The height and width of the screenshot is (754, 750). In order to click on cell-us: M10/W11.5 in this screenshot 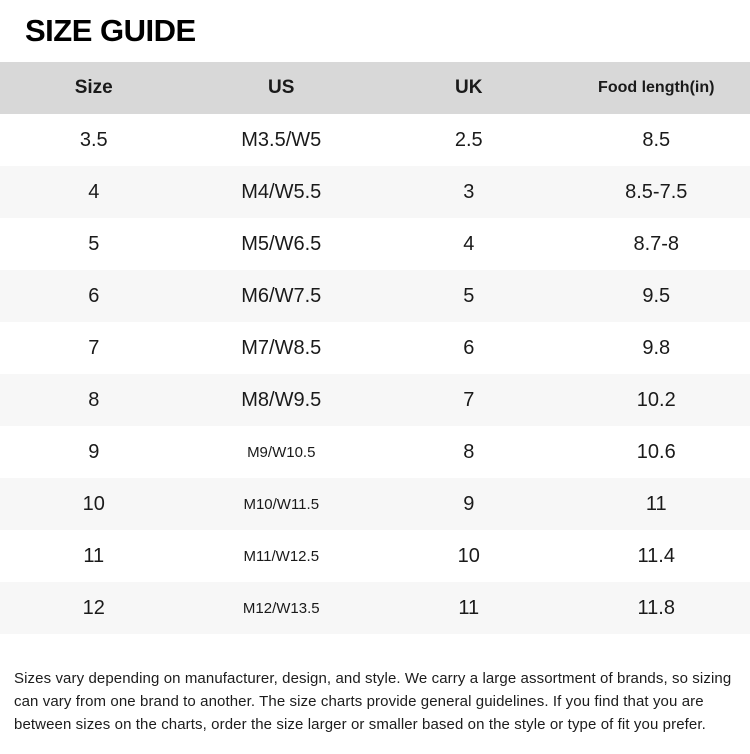, I will do `click(281, 504)`.